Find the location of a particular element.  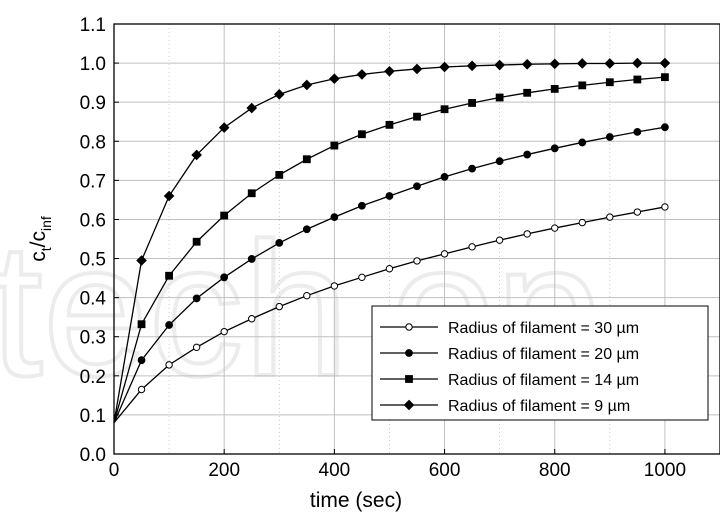

legend-box is located at coordinates (540, 363).